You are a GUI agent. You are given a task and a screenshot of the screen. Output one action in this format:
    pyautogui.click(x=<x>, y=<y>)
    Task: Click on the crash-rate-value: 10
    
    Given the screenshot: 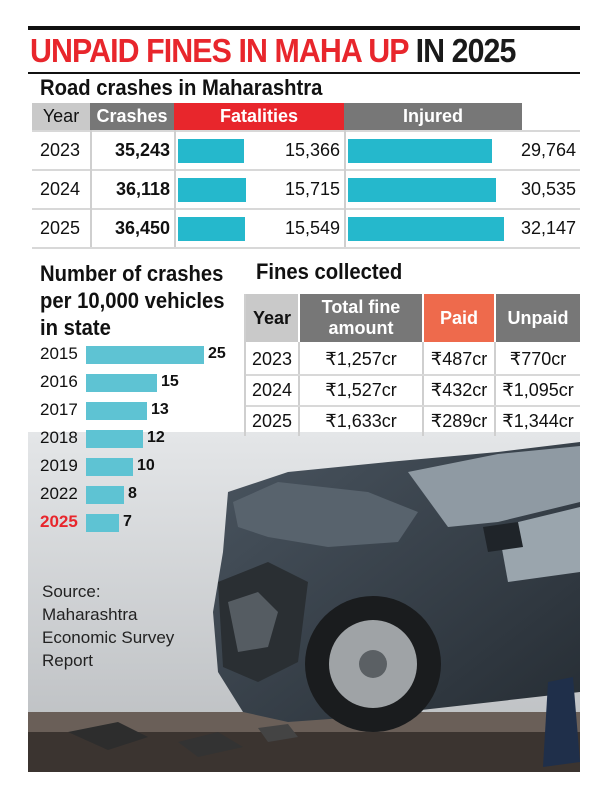 What is the action you would take?
    pyautogui.click(x=146, y=465)
    